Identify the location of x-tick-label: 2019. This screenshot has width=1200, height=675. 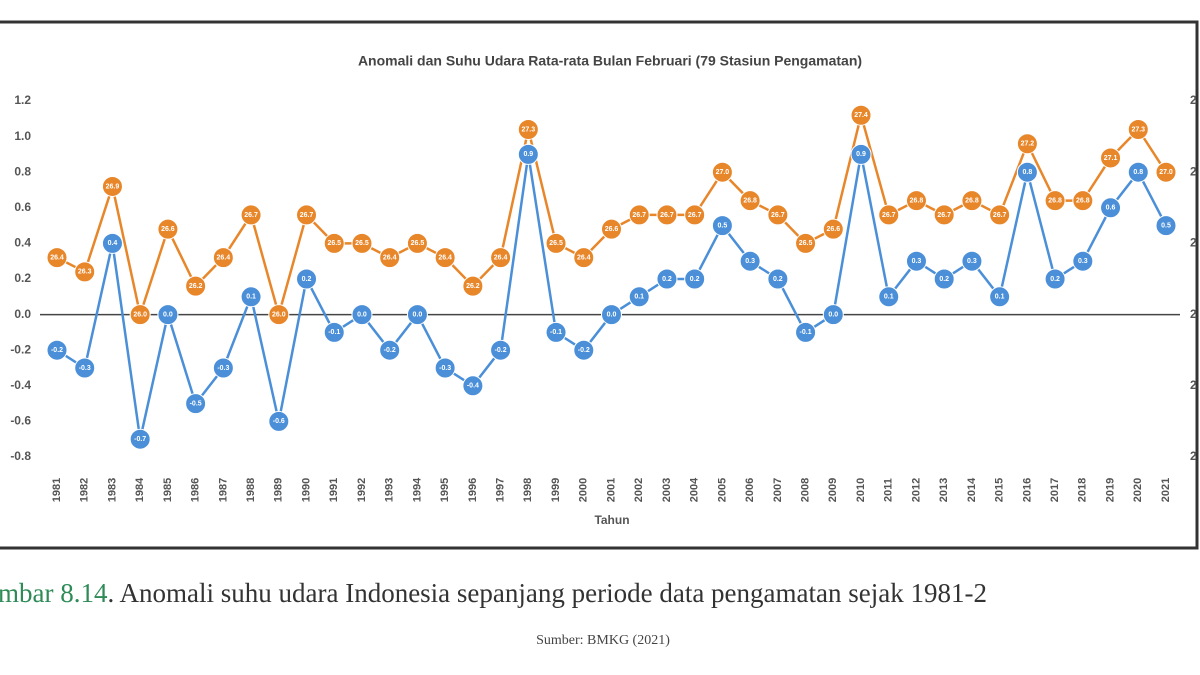
(1110, 490).